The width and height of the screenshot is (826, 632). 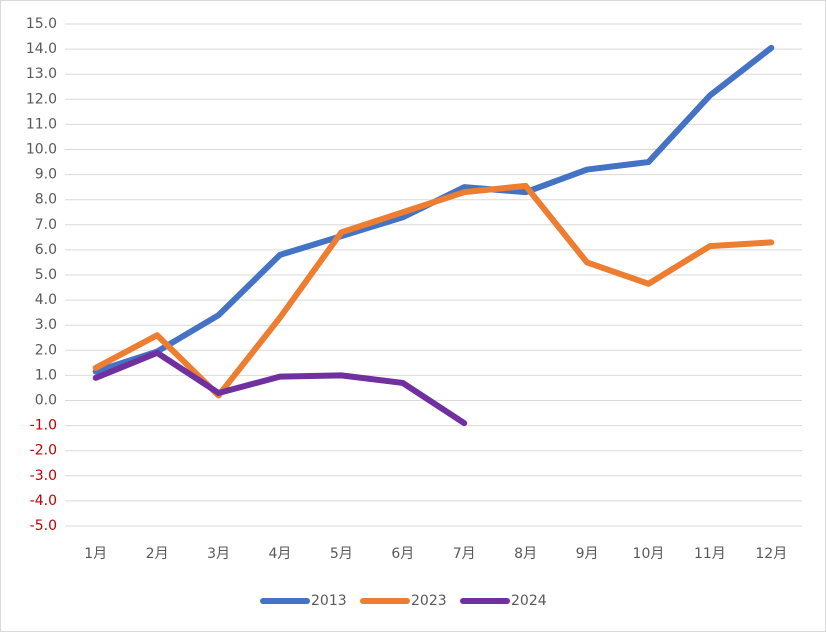 I want to click on y-tick-label: 7.0, so click(x=46, y=225).